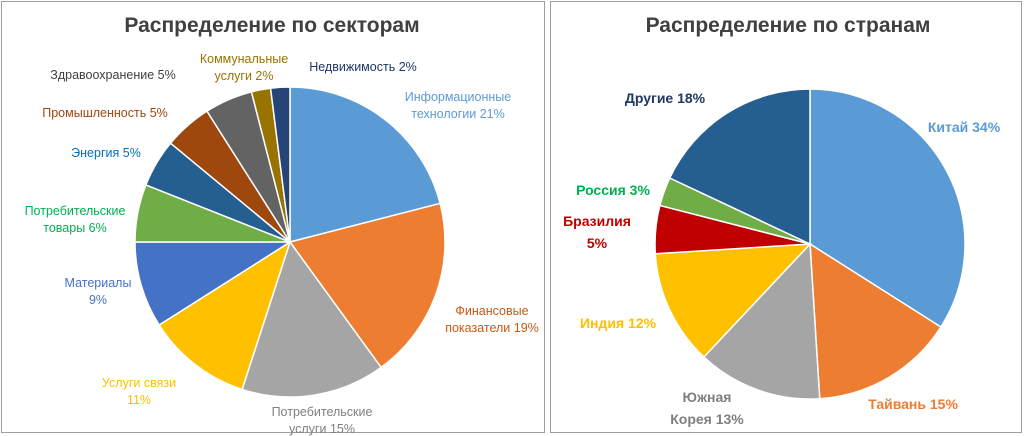  What do you see at coordinates (458, 105) in the screenshot?
I see `slice-label: Информационные технологии 21%` at bounding box center [458, 105].